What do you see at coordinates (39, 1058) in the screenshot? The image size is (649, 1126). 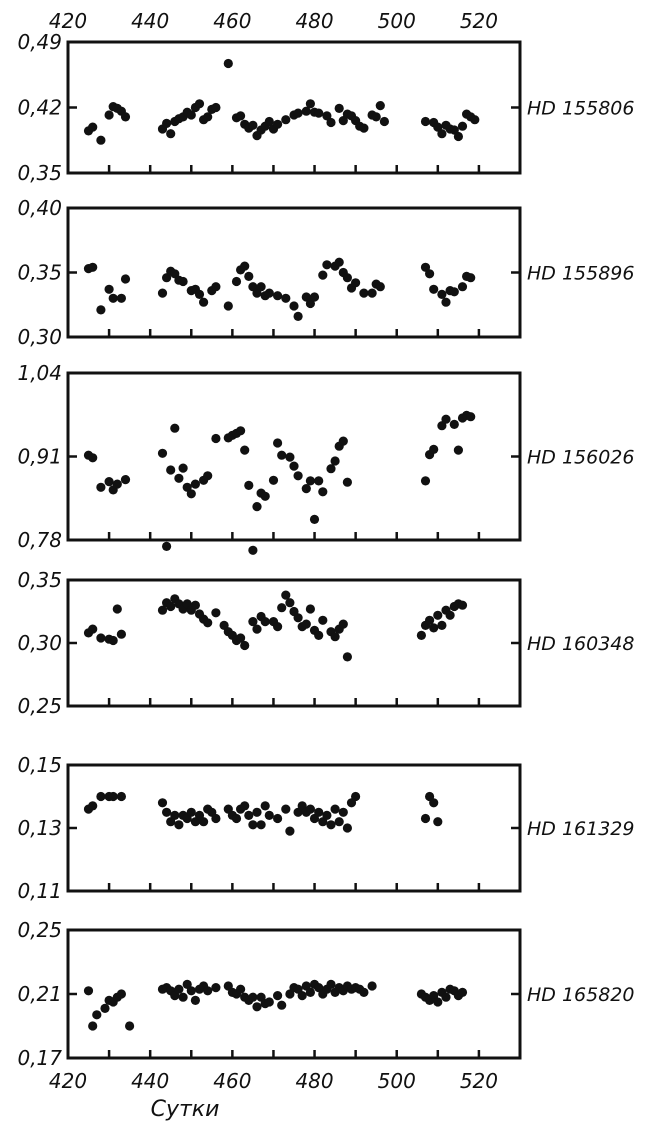 I see `y-tick-label: 0,17` at bounding box center [39, 1058].